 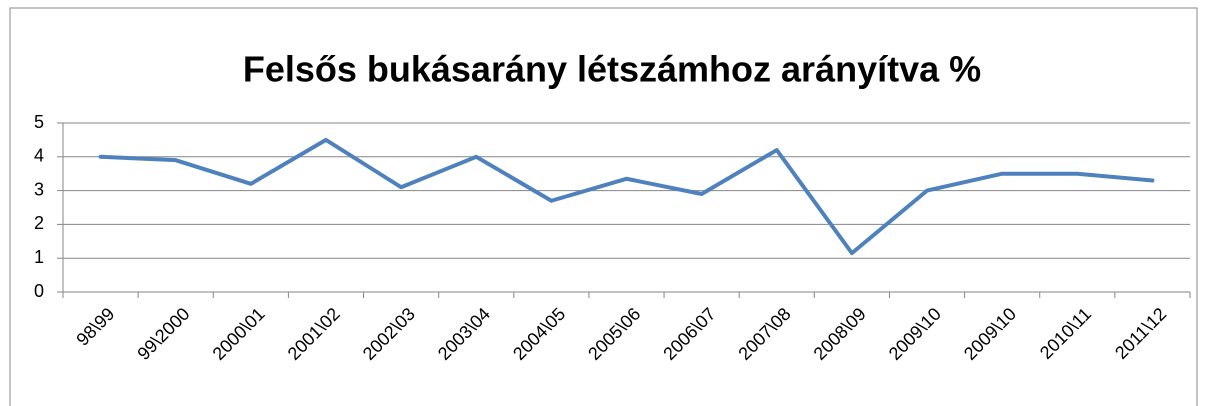 I want to click on y-tick-label: 4, so click(x=39, y=156).